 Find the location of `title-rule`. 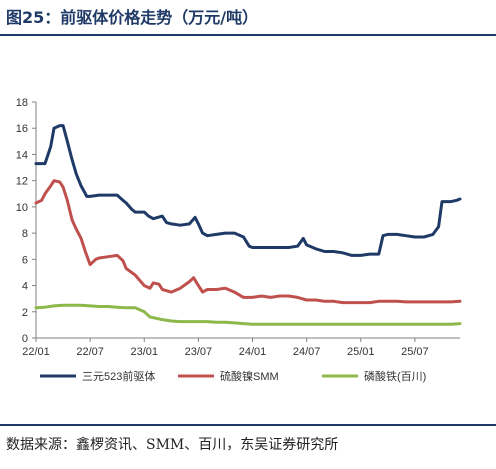

title-rule is located at coordinates (248, 35).